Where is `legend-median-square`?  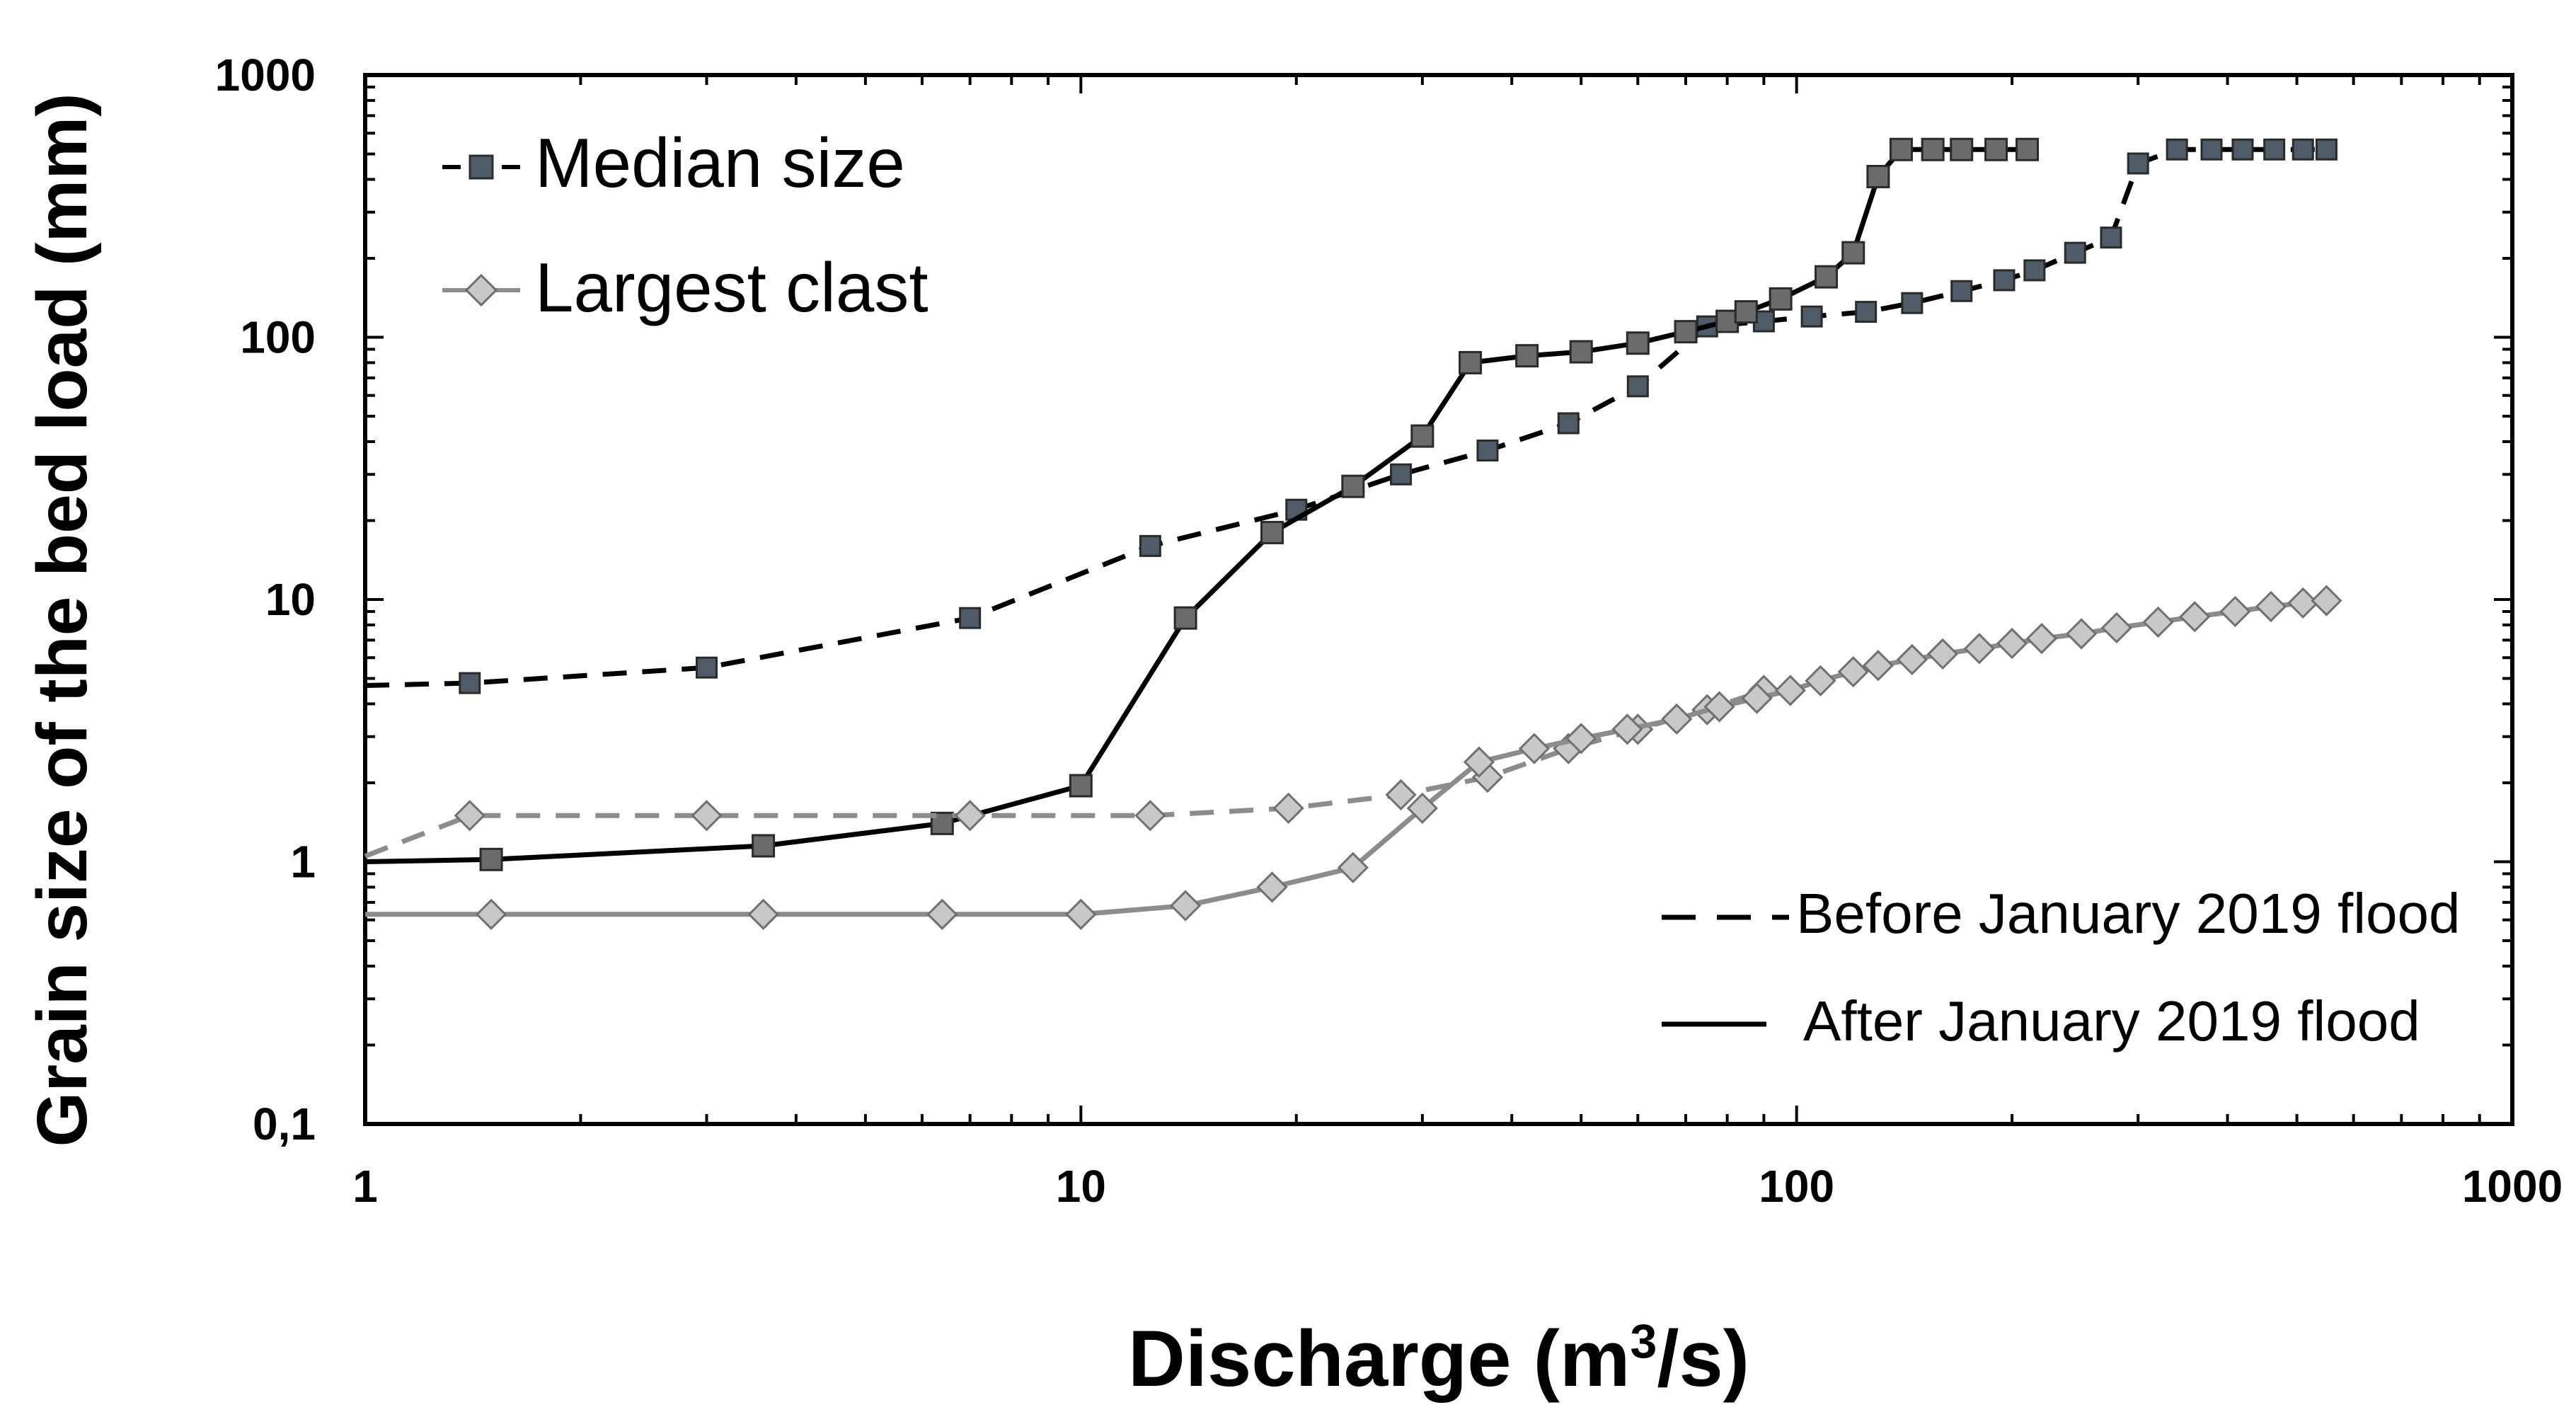 legend-median-square is located at coordinates (481, 167).